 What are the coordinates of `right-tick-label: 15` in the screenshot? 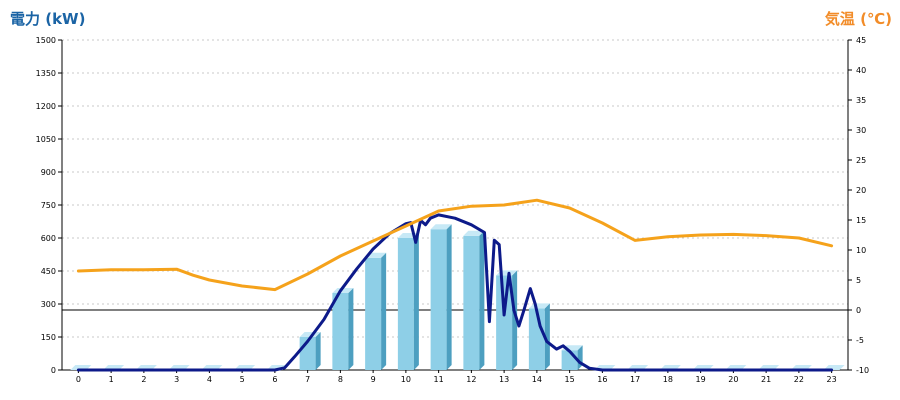 It's located at (861, 220).